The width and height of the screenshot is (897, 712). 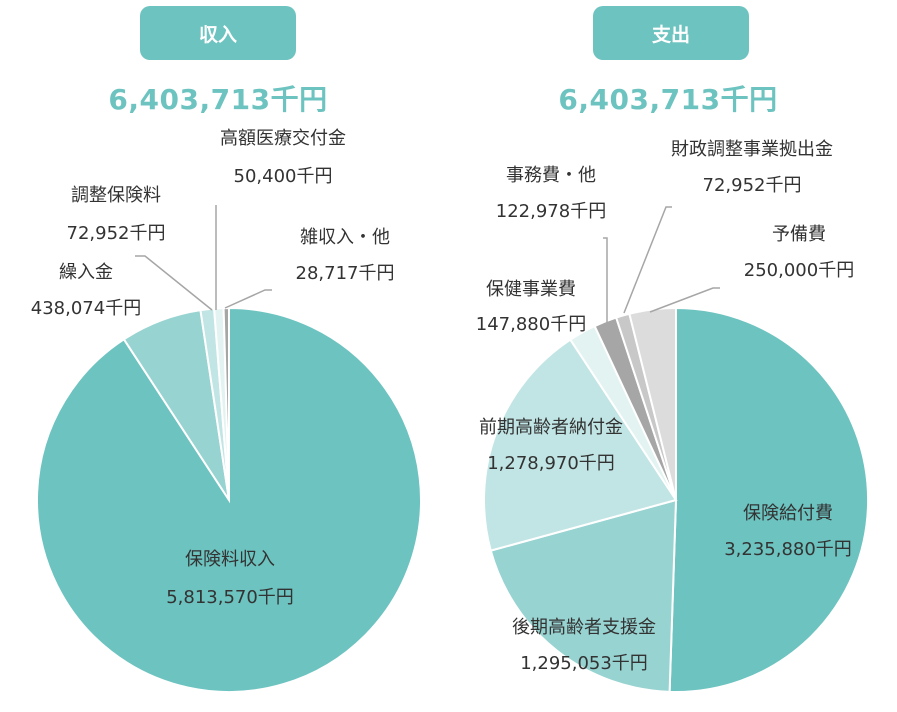 What do you see at coordinates (551, 211) in the screenshot?
I see `pie-1-label-value-4: 122,978千円` at bounding box center [551, 211].